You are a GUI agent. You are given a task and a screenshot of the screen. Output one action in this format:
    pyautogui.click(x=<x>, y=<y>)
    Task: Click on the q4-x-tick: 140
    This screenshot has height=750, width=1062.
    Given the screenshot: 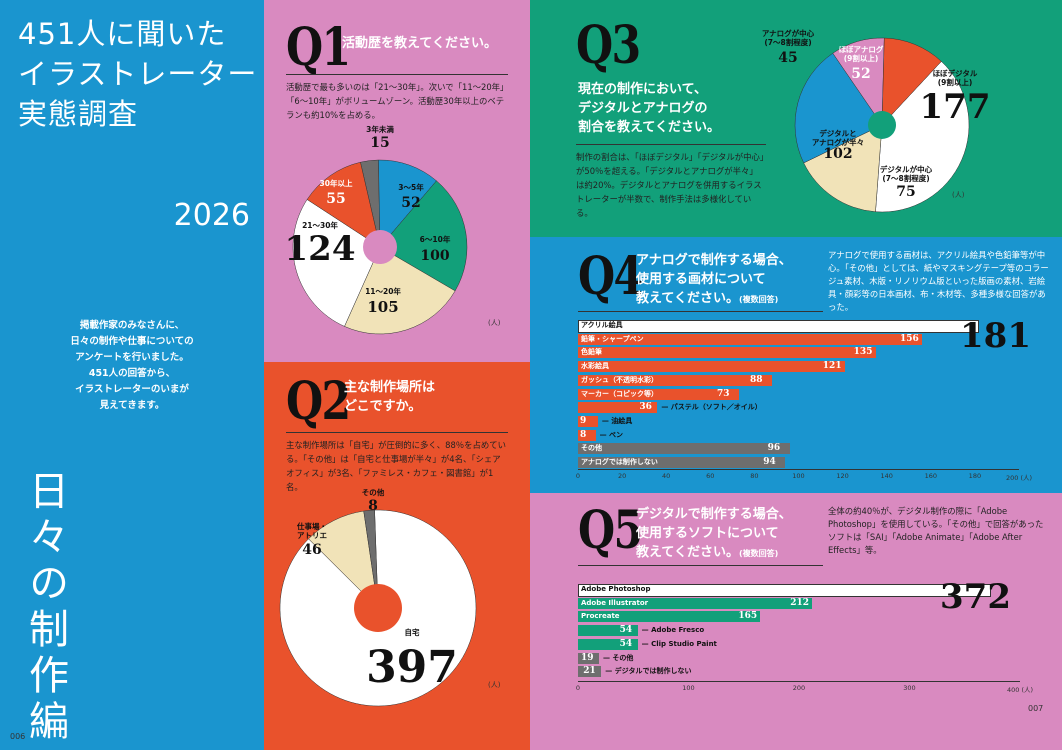 What is the action you would take?
    pyautogui.click(x=886, y=476)
    